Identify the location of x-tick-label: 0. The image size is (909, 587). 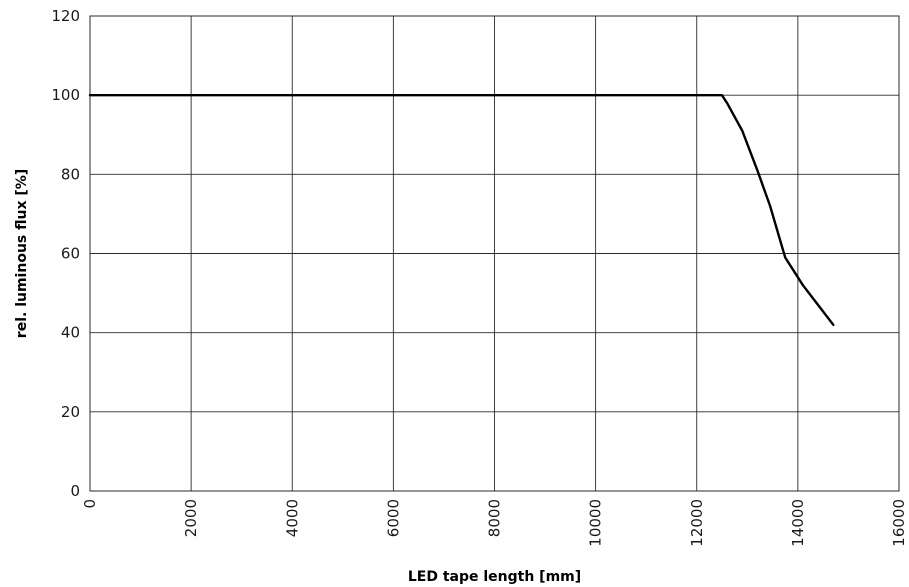
(90, 504).